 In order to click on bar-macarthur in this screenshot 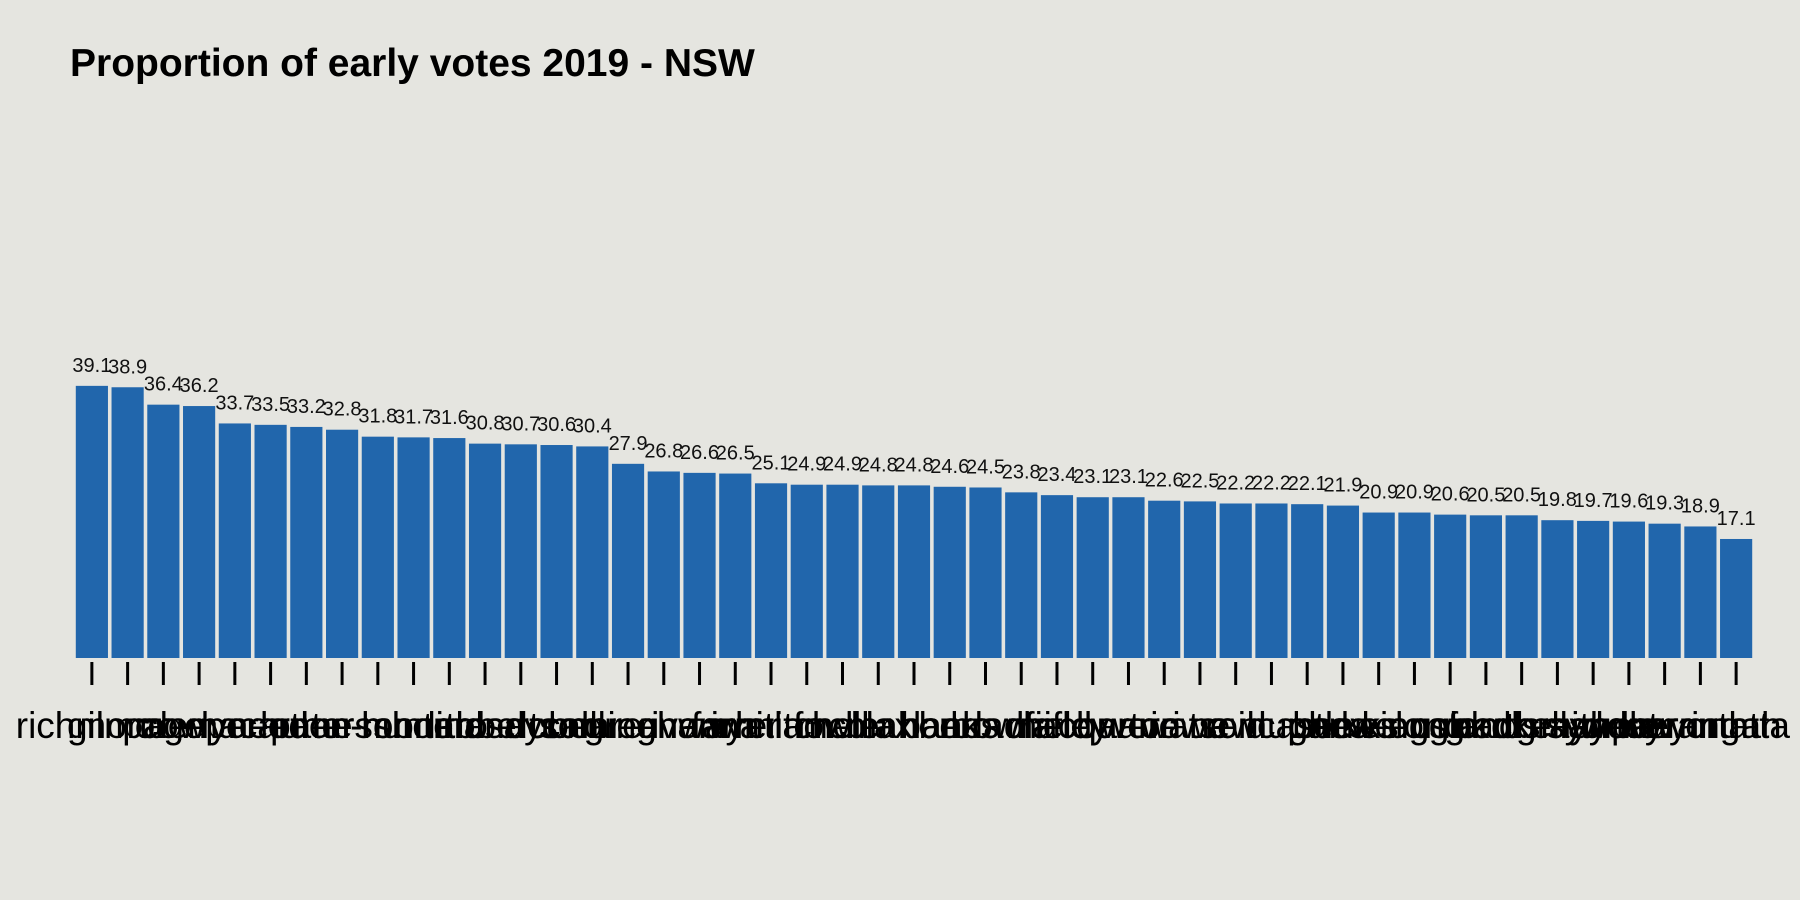, I will do `click(270, 541)`.